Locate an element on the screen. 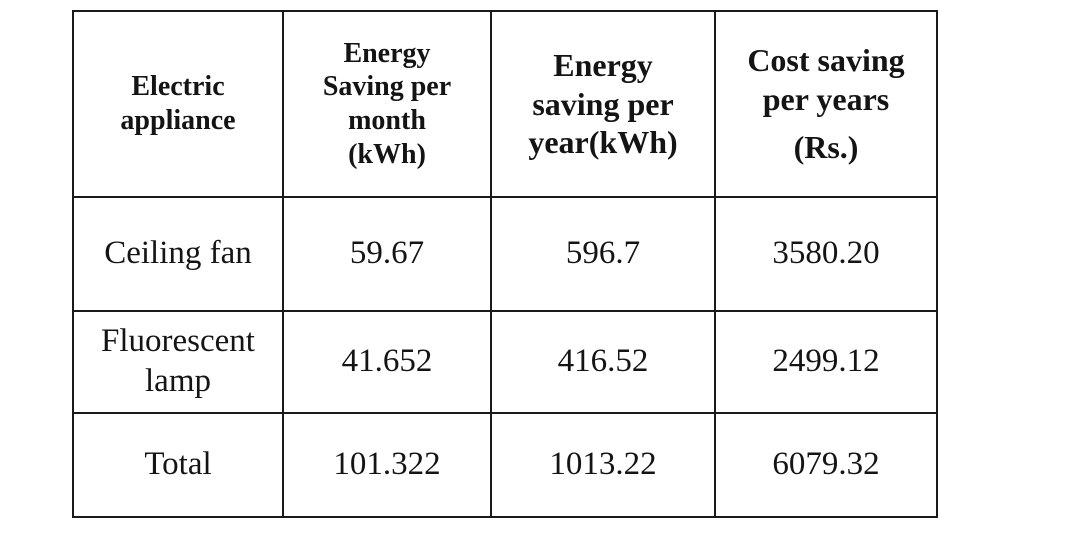  header-line: appliance is located at coordinates (178, 120).